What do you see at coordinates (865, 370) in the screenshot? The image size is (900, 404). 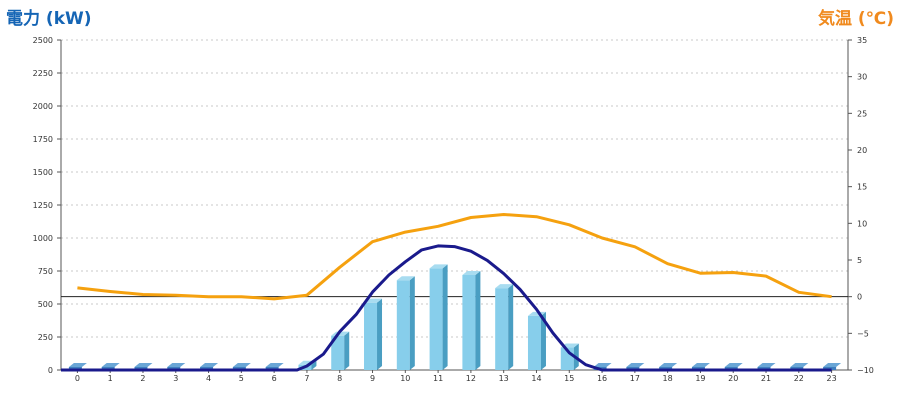 I see `right-tick-label: −10` at bounding box center [865, 370].